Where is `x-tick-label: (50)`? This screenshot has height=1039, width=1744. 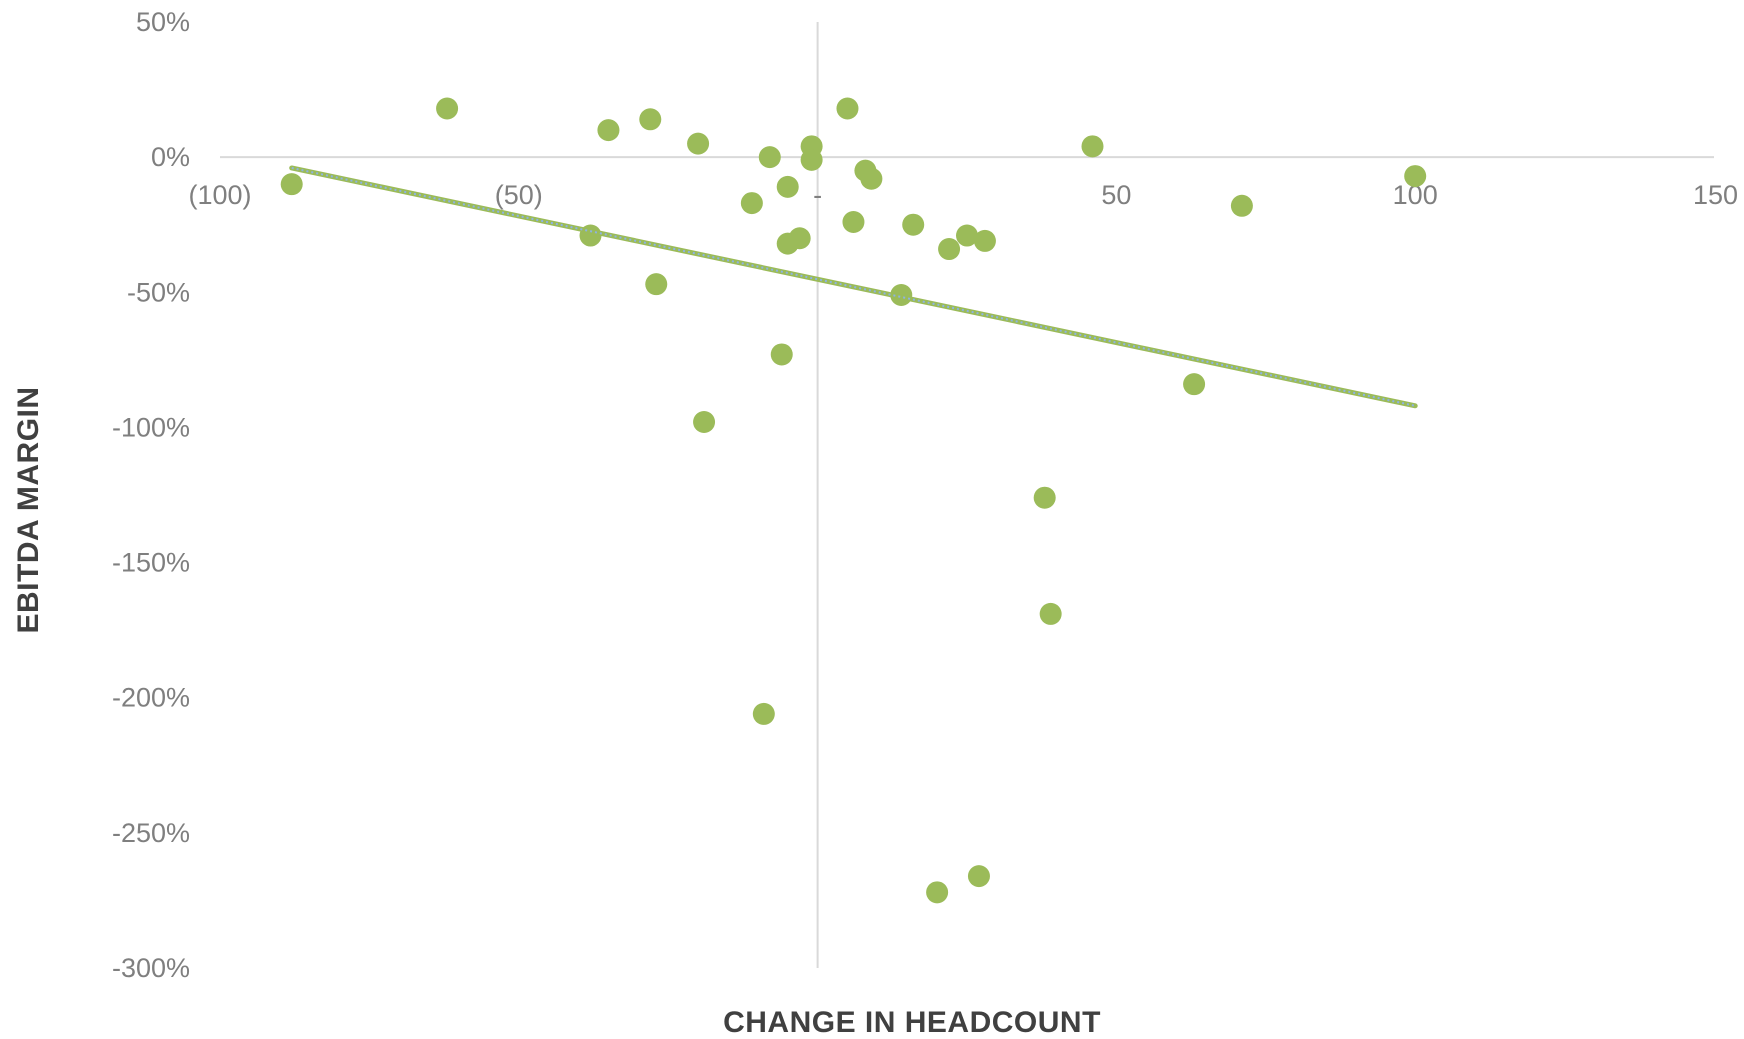 x-tick-label: (50) is located at coordinates (519, 195).